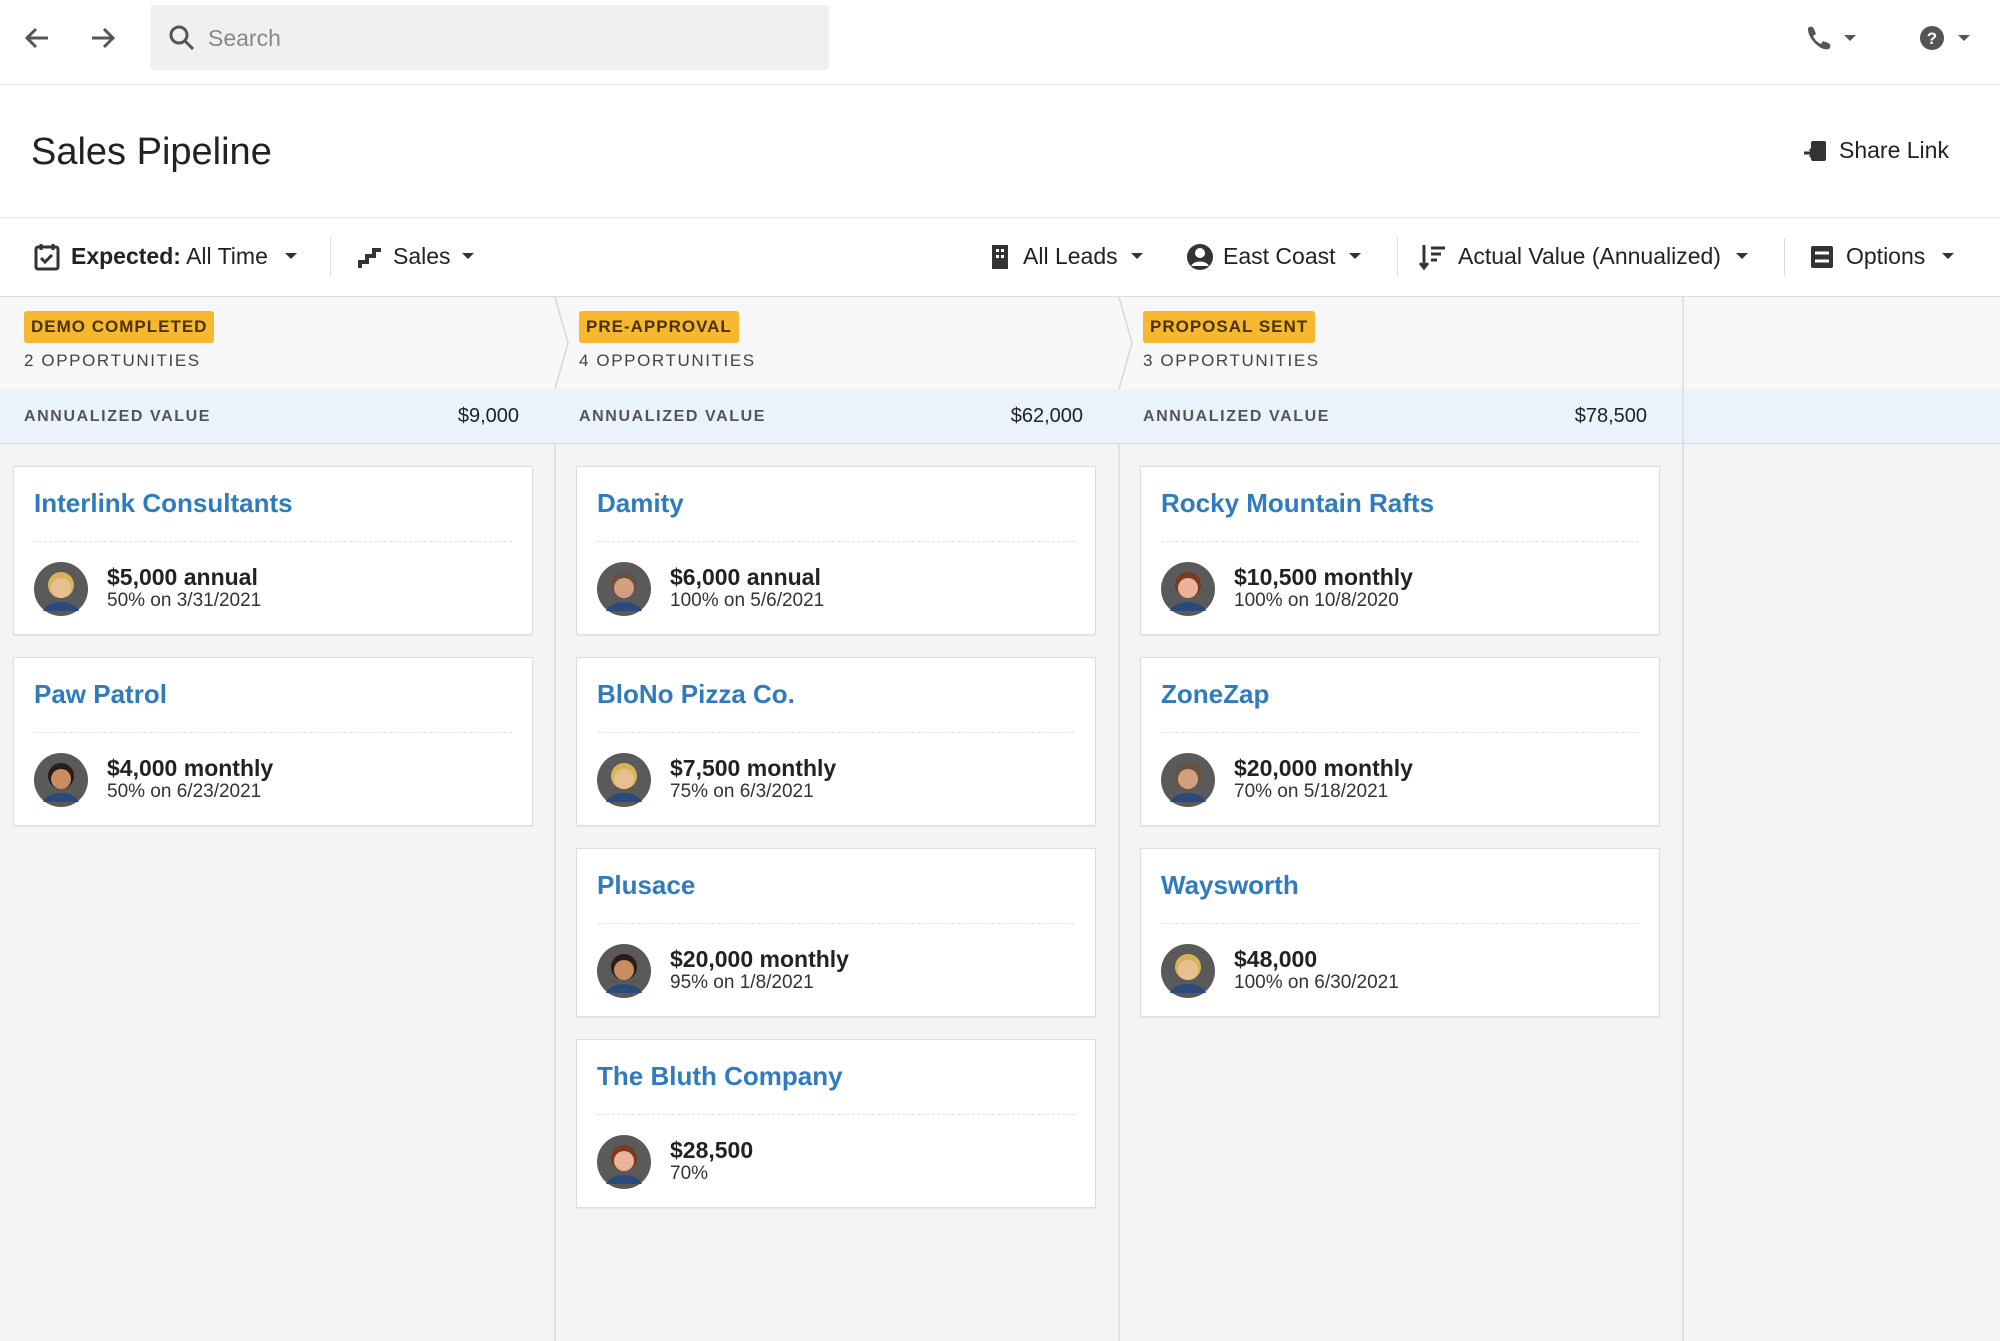  Describe the element at coordinates (489, 37) in the screenshot. I see `search-box: Search` at that location.